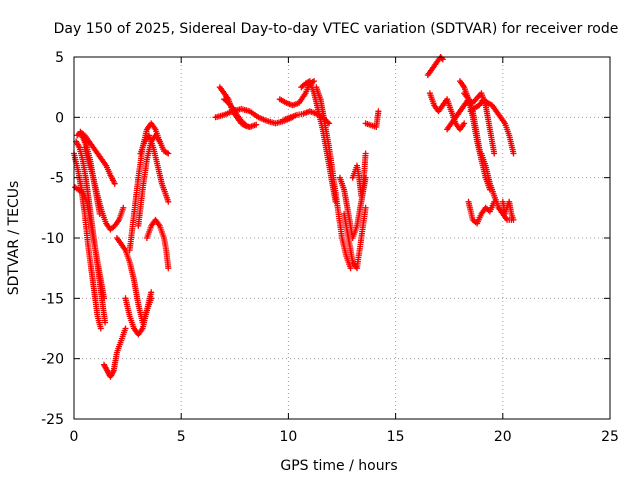 This screenshot has width=640, height=480. What do you see at coordinates (59, 58) in the screenshot?
I see `y-tick-label: 5` at bounding box center [59, 58].